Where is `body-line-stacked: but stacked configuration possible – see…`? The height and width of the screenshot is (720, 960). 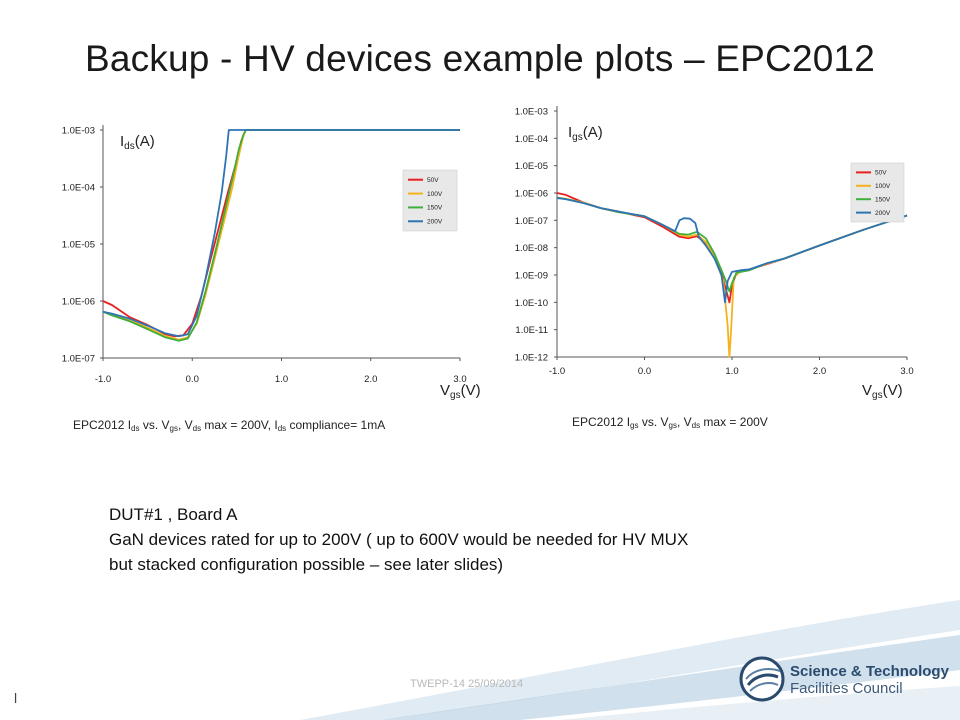
body-line-stacked: but stacked configuration possible – see… is located at coordinates (306, 564).